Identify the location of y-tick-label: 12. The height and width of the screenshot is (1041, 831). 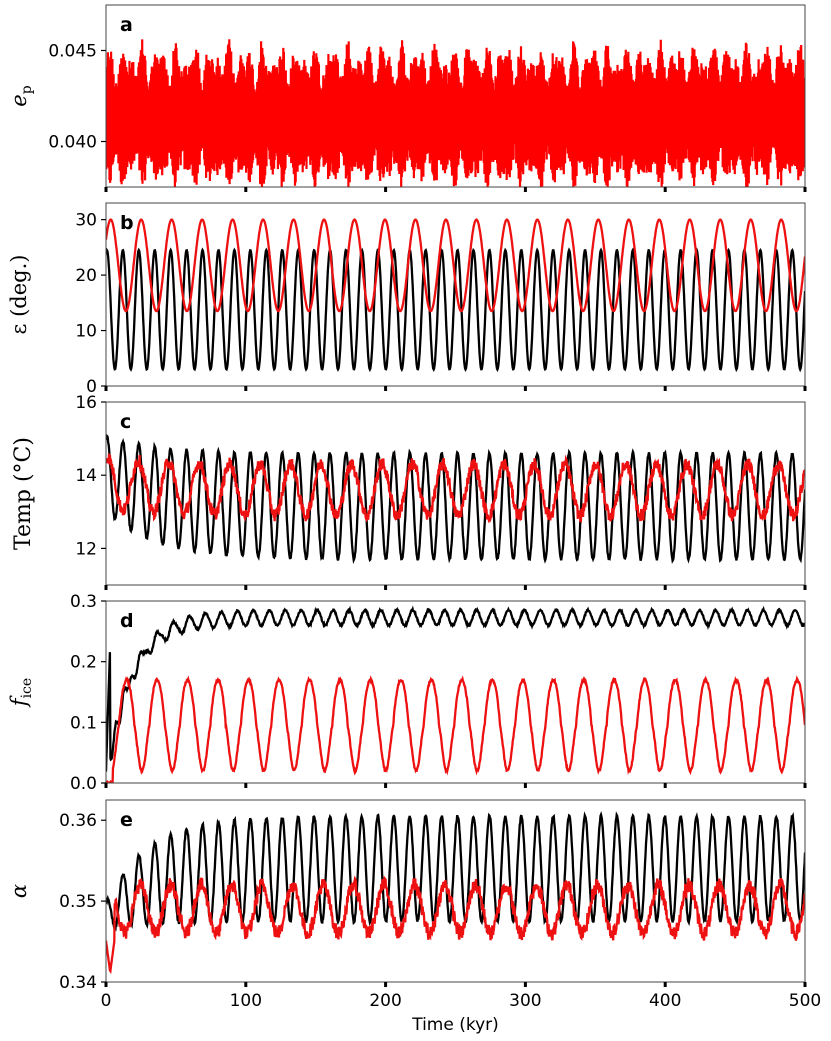
(86, 549).